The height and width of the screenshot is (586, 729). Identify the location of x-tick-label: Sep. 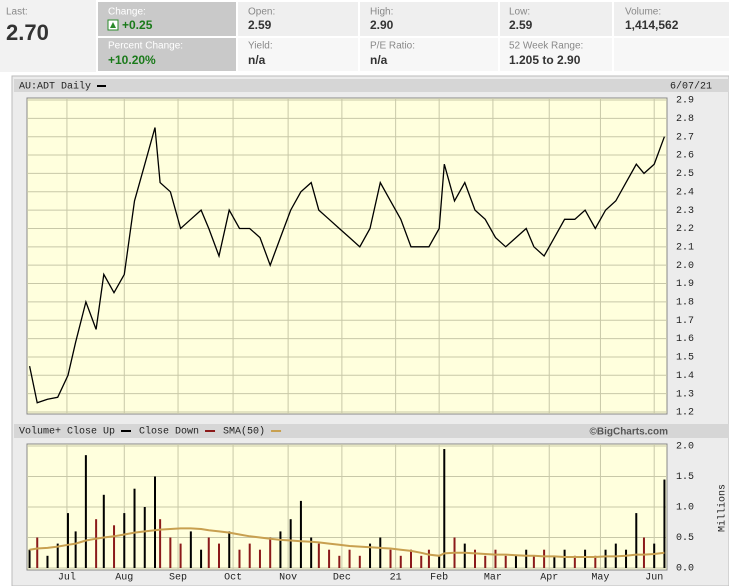
(178, 578).